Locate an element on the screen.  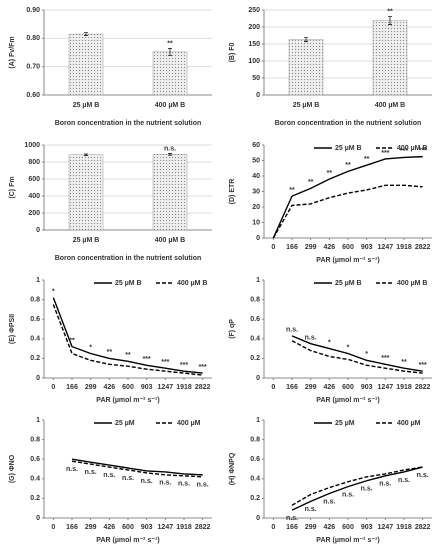
x-tick-label: 903 is located at coordinates (367, 527).